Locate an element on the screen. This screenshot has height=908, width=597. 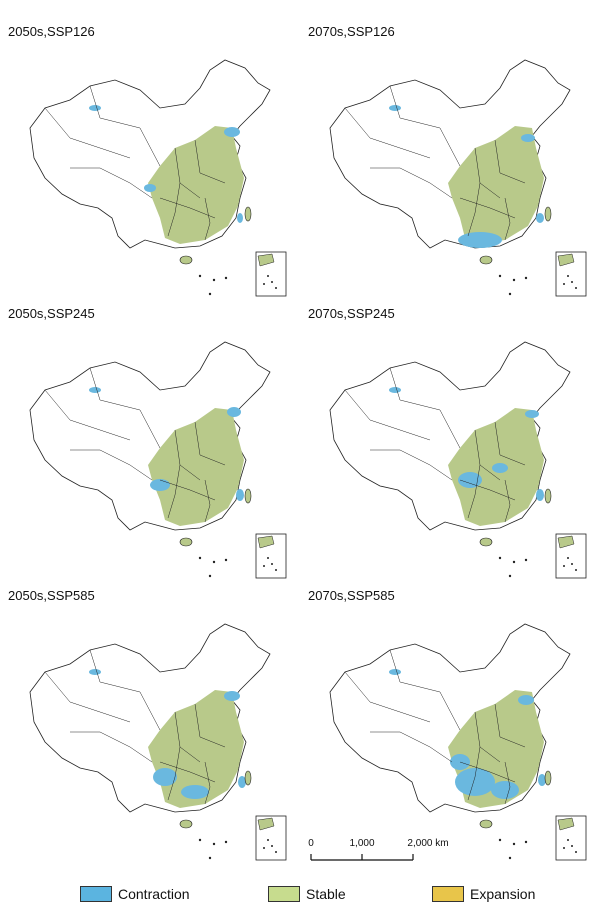
scale-tick-2000: 2,000 km is located at coordinates (428, 843).